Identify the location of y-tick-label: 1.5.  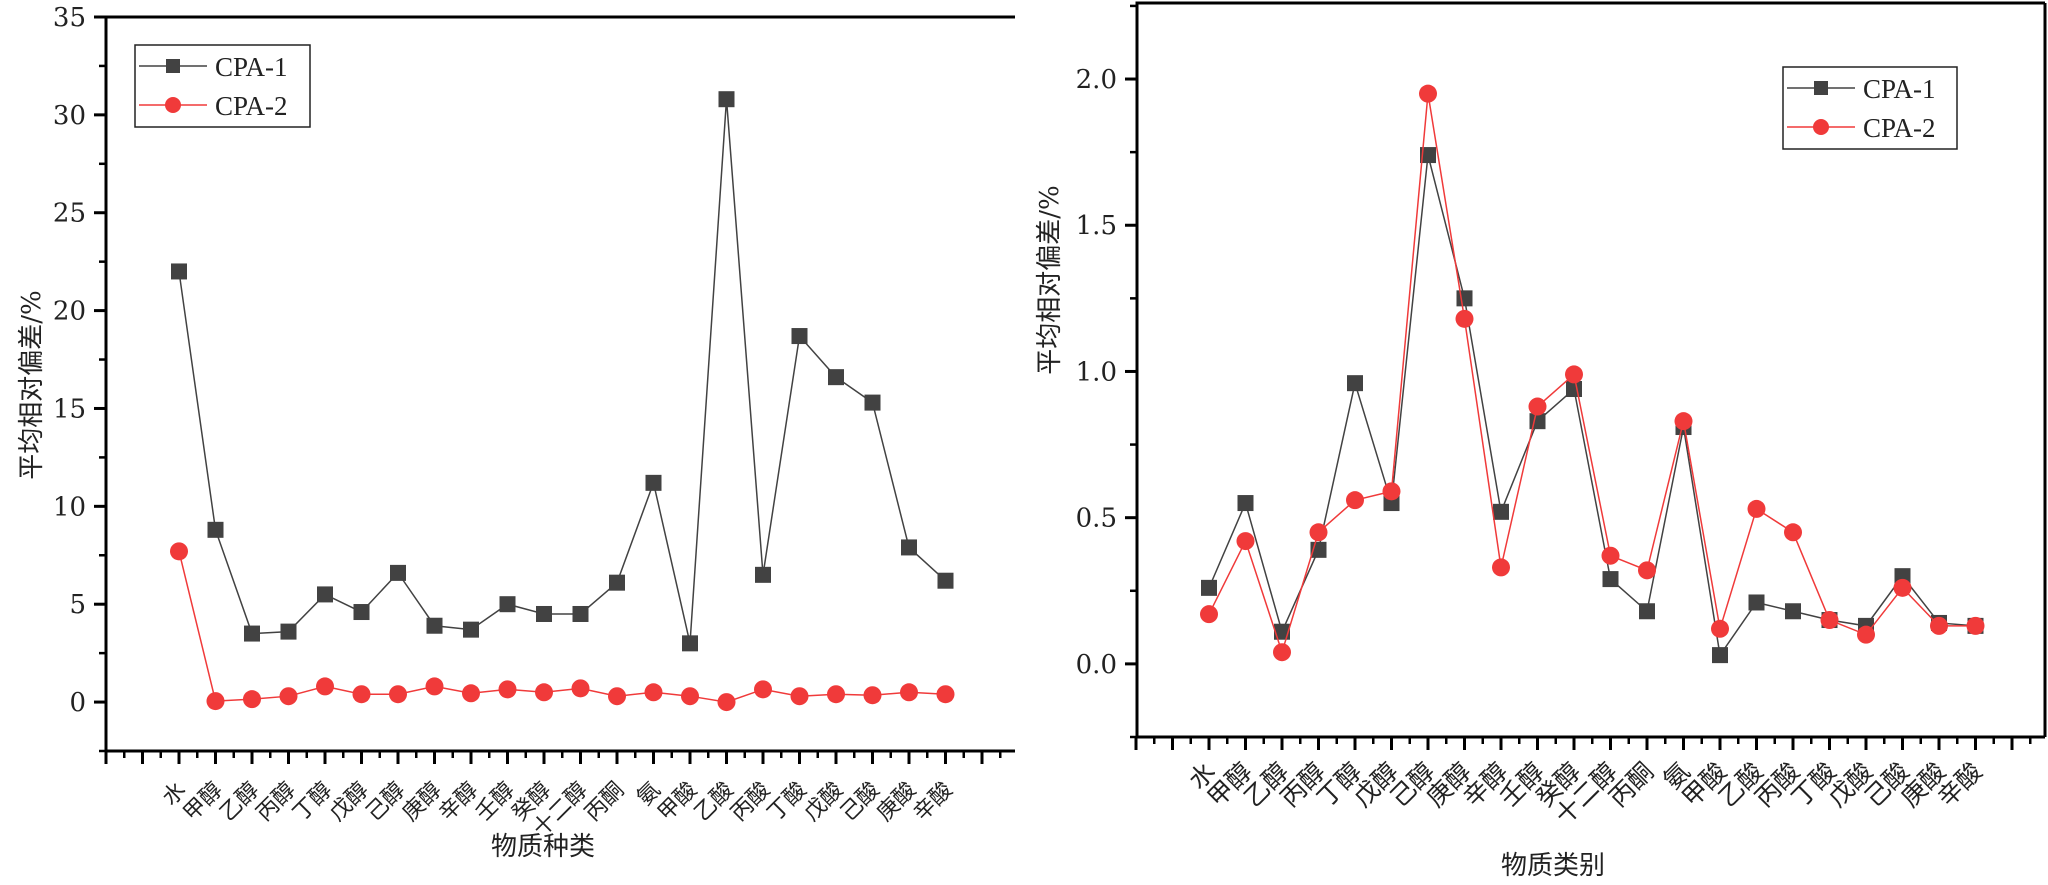
(1096, 226).